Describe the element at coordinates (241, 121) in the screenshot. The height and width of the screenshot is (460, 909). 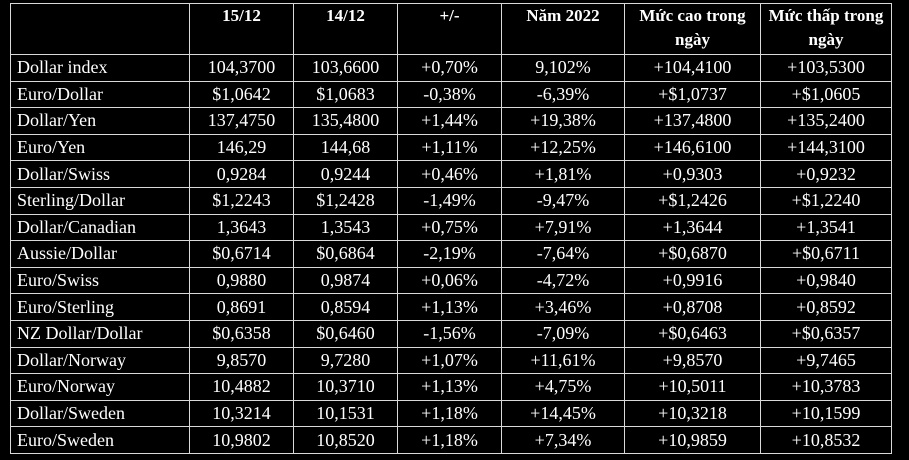
I see `value-15-12-cell: 137,4750` at that location.